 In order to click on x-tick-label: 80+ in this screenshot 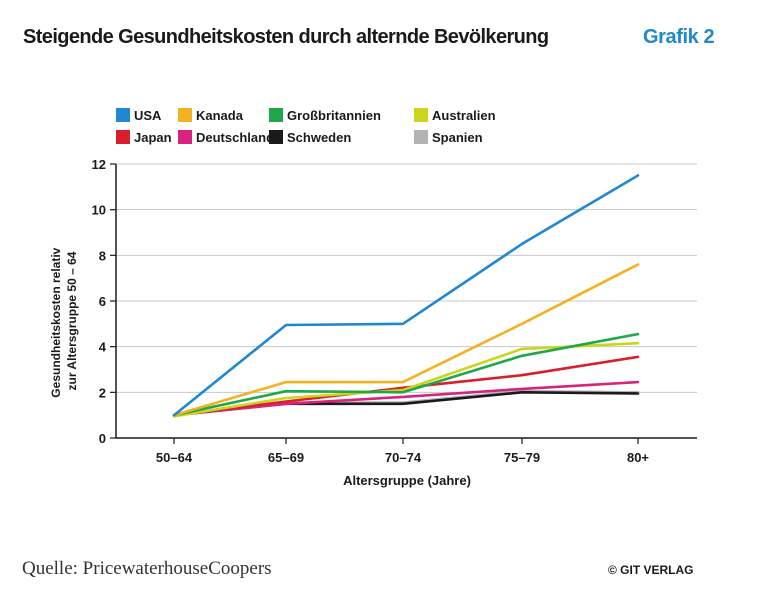, I will do `click(638, 457)`.